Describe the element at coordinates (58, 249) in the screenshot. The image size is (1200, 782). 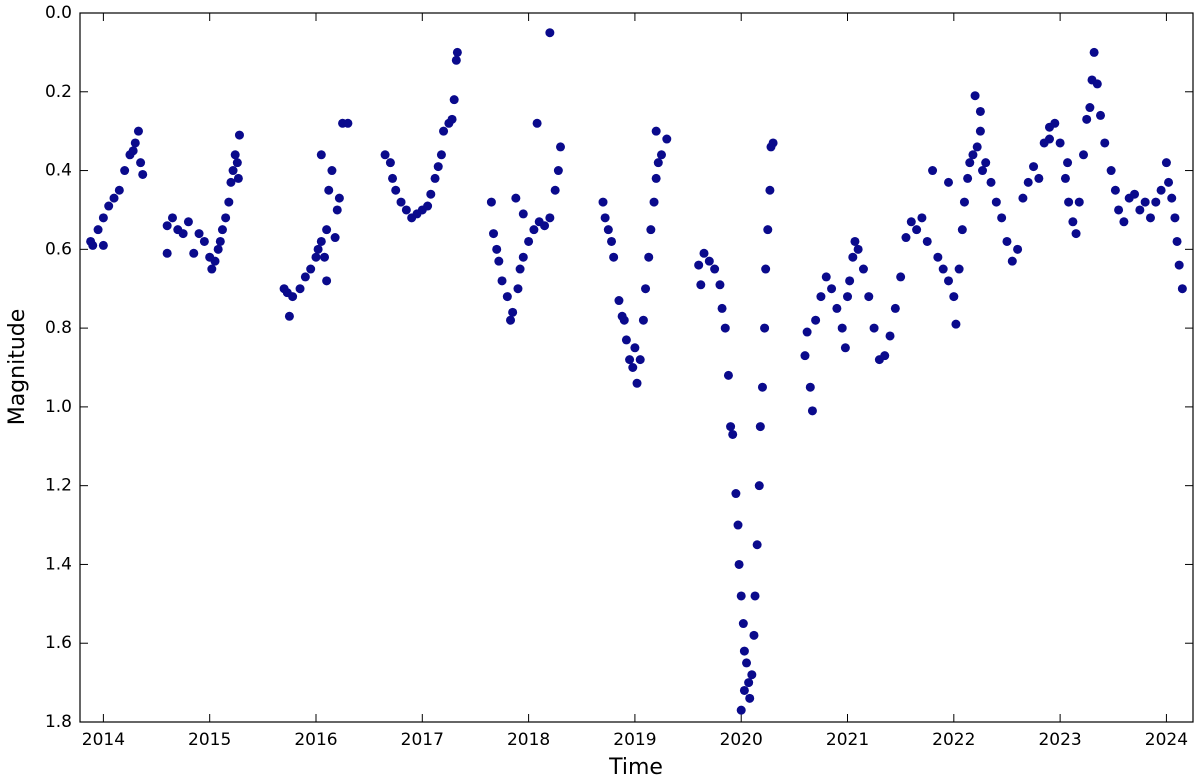
I see `y-tick-label: 0.6` at that location.